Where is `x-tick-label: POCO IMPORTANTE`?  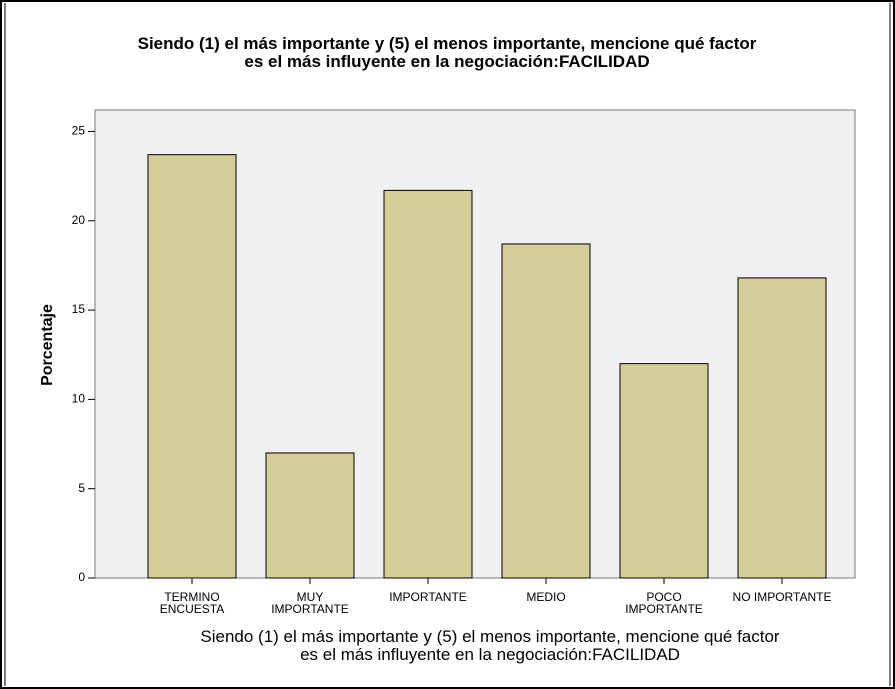
x-tick-label: POCO IMPORTANTE is located at coordinates (664, 603).